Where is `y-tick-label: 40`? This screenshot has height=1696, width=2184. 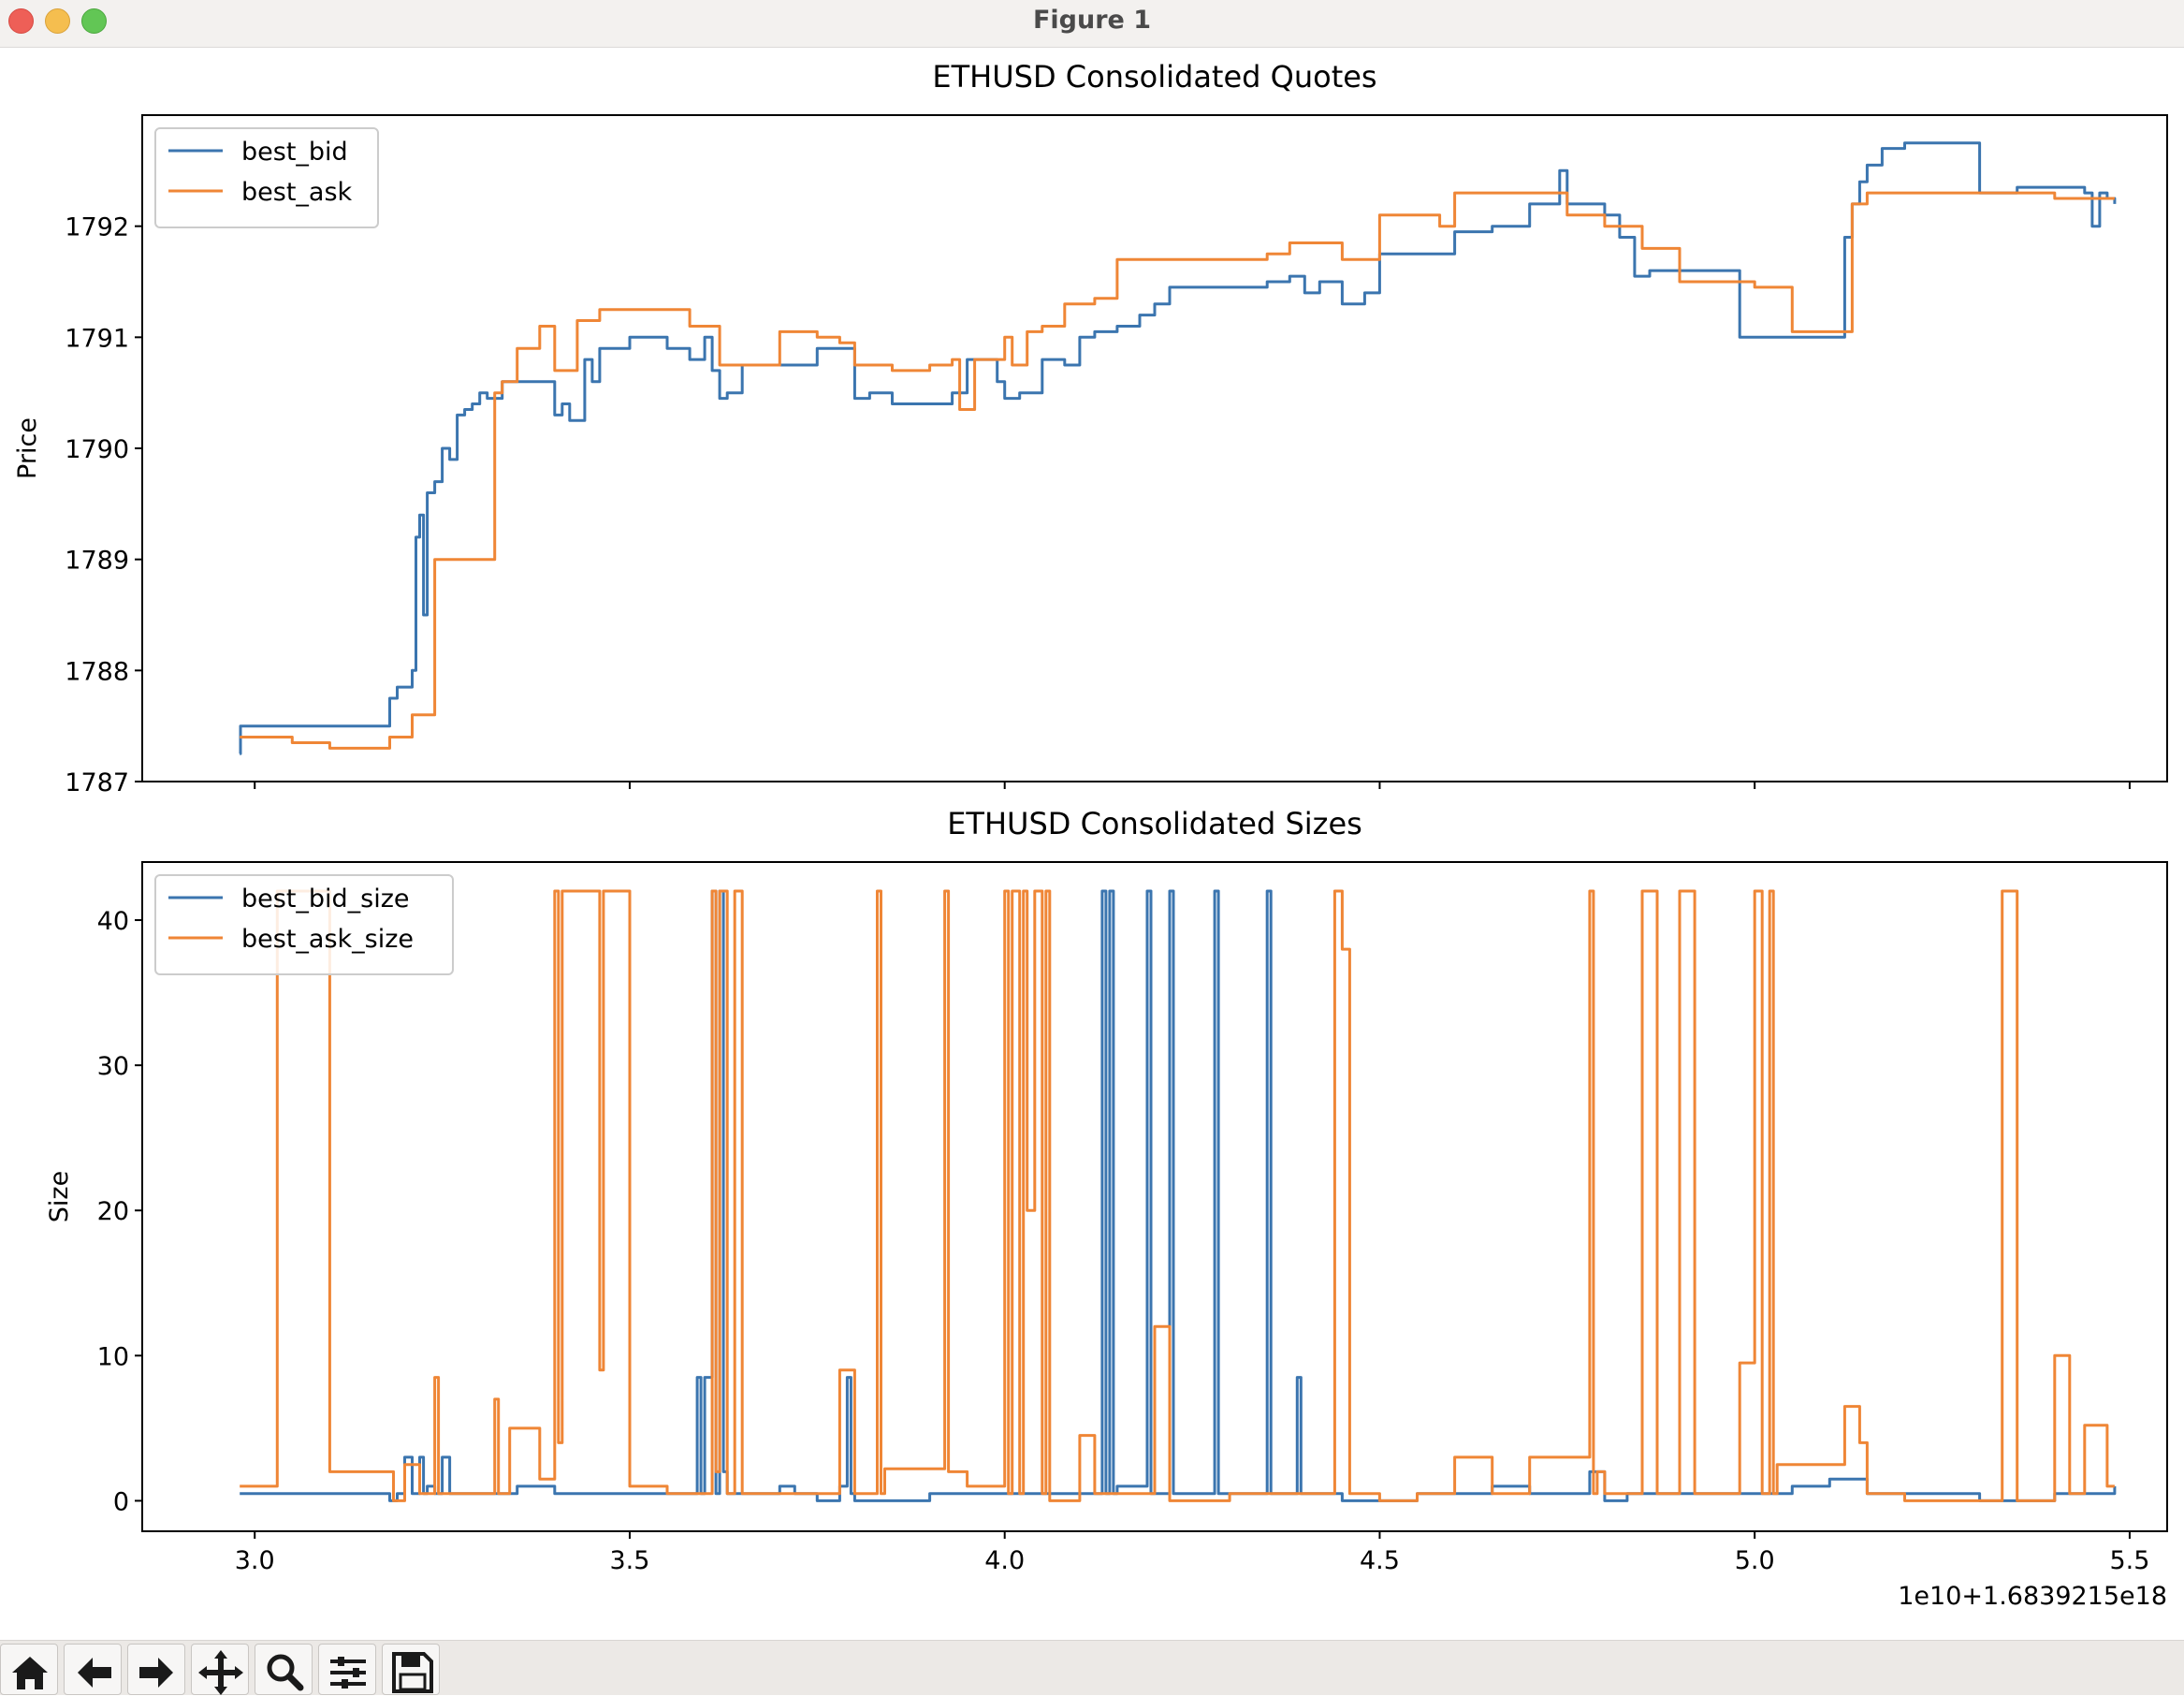 y-tick-label: 40 is located at coordinates (113, 921).